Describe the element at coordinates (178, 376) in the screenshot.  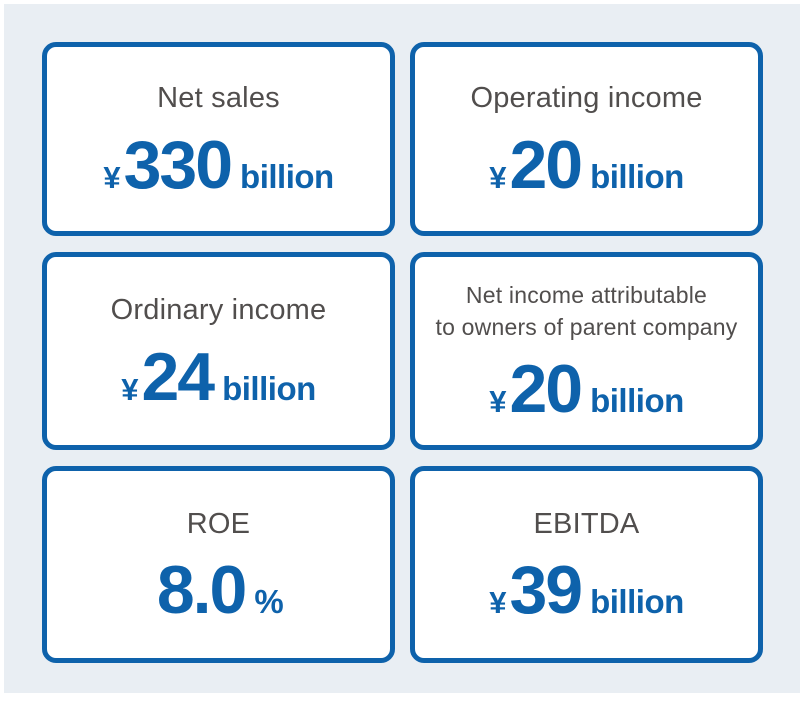
I see `kpi-number: 24` at that location.